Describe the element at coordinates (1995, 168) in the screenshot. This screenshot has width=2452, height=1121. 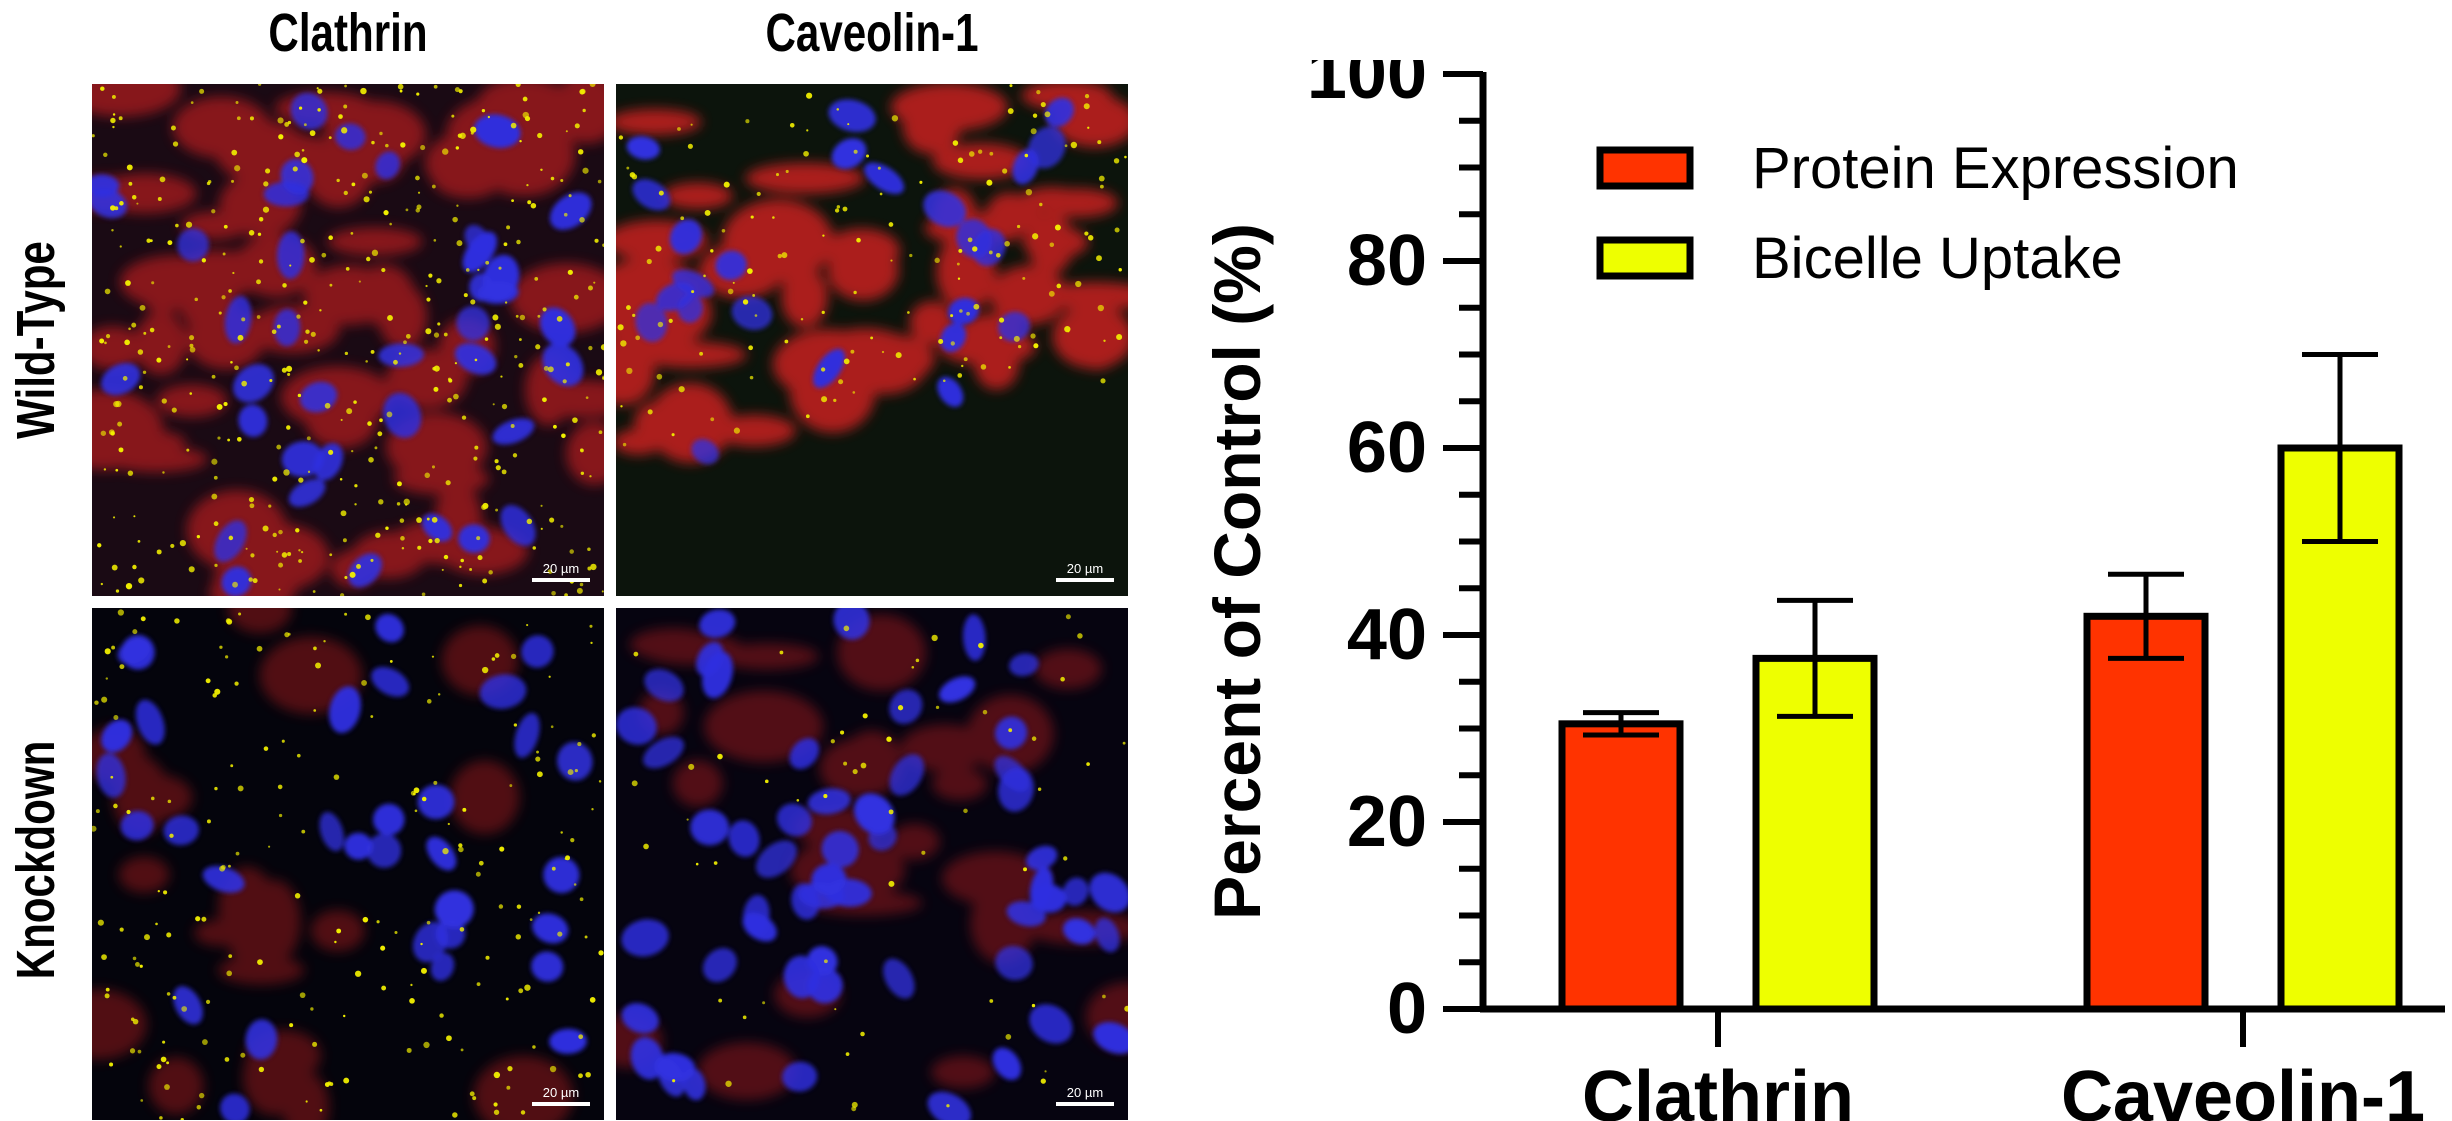
I see `legend-label: Protein Expression` at that location.